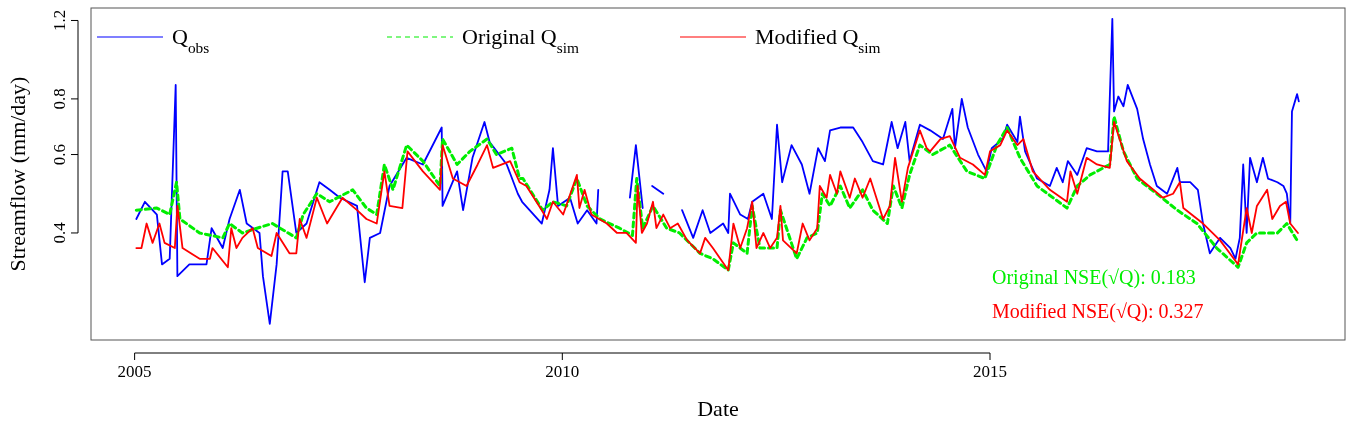 The width and height of the screenshot is (1349, 422). What do you see at coordinates (1094, 277) in the screenshot?
I see `annotation: Original NSE(√Q): 0.183` at bounding box center [1094, 277].